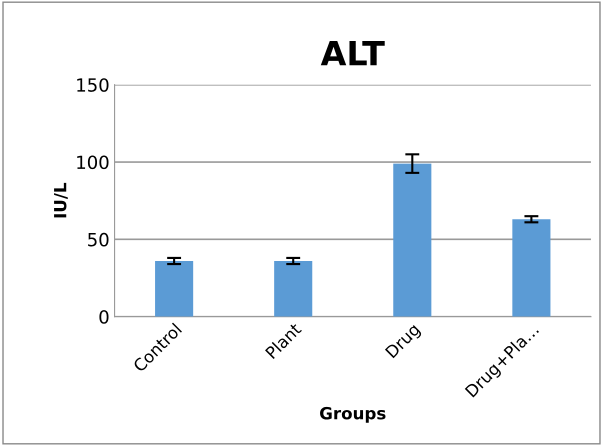  Describe the element at coordinates (93, 163) in the screenshot. I see `y-tick-label: 100` at that location.